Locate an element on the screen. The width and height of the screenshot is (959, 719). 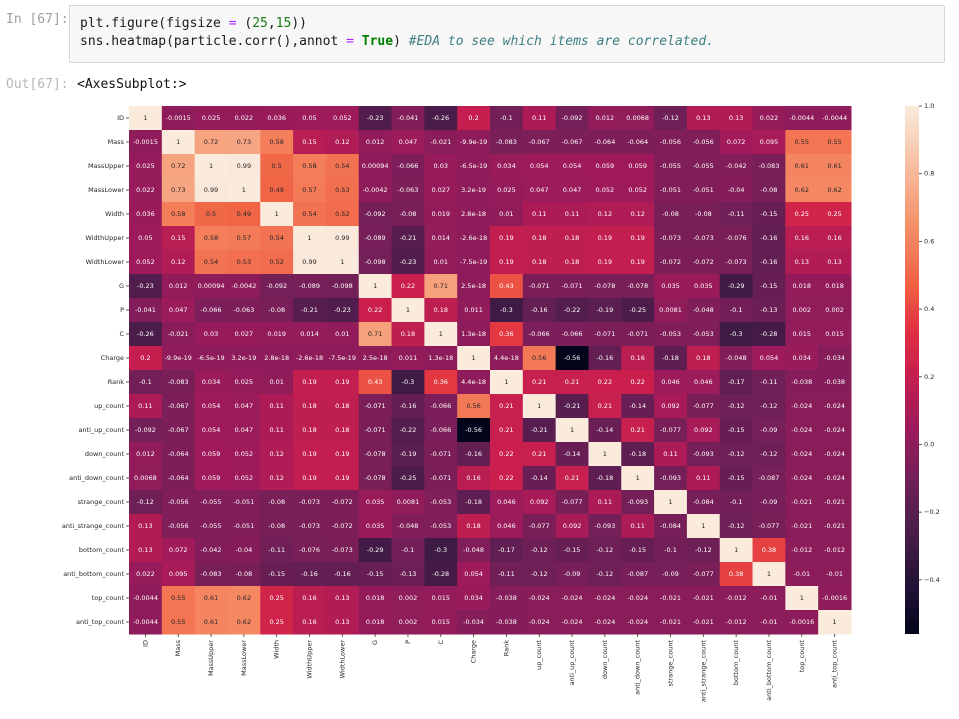
colorbar-tick-label: 0.8 is located at coordinates (929, 174).